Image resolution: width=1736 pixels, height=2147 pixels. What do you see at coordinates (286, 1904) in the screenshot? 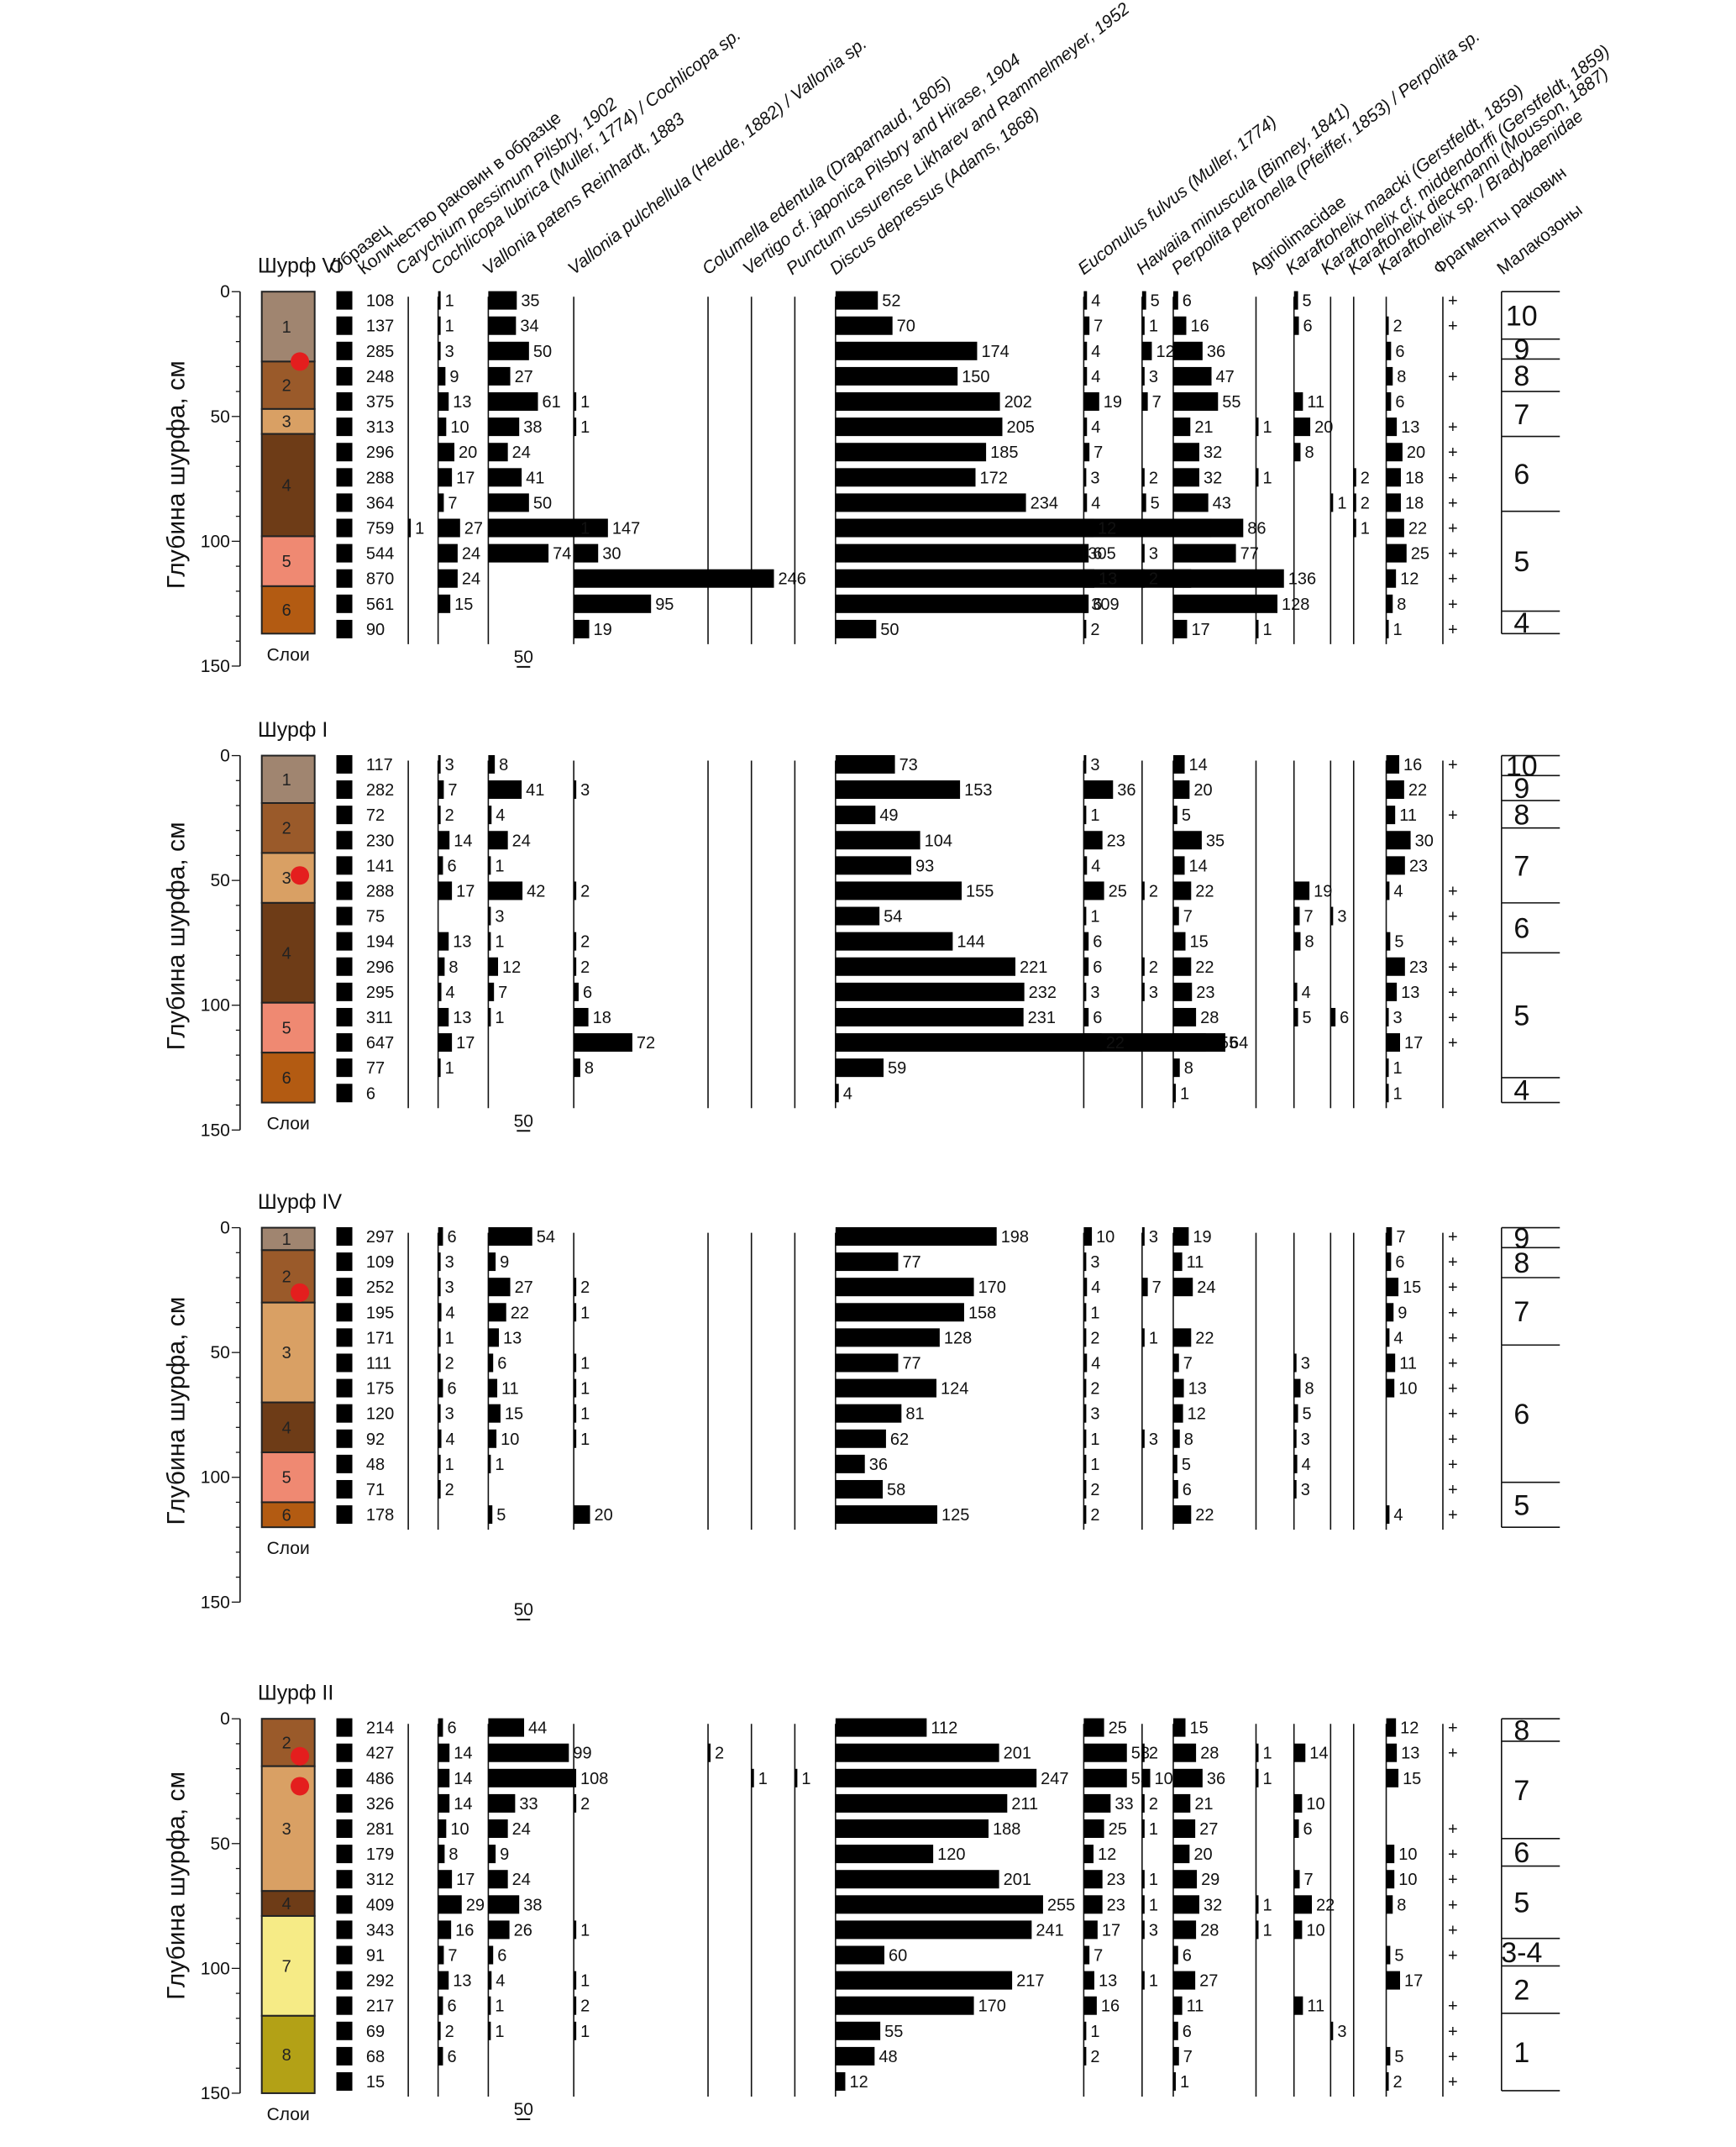
I see `lithology-layer-label: 4` at bounding box center [286, 1904].